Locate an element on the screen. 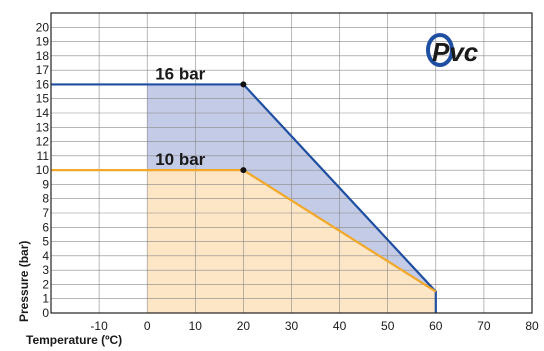 This screenshot has width=544, height=351. y-axis-title: Pressure (bar) is located at coordinates (24, 281).